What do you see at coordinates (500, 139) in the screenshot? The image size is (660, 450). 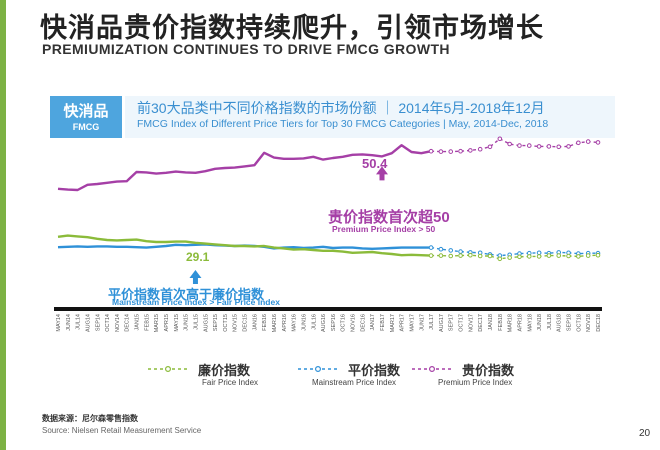 I see `point-premium-FEB18` at bounding box center [500, 139].